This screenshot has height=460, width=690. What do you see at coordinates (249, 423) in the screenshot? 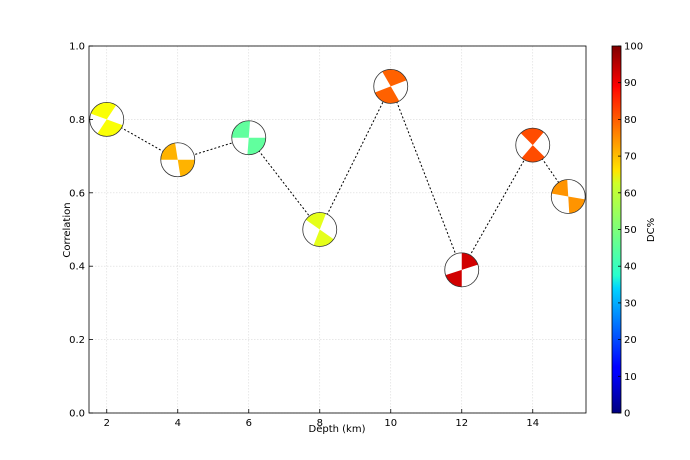
I see `x-tick-label: 6` at bounding box center [249, 423].